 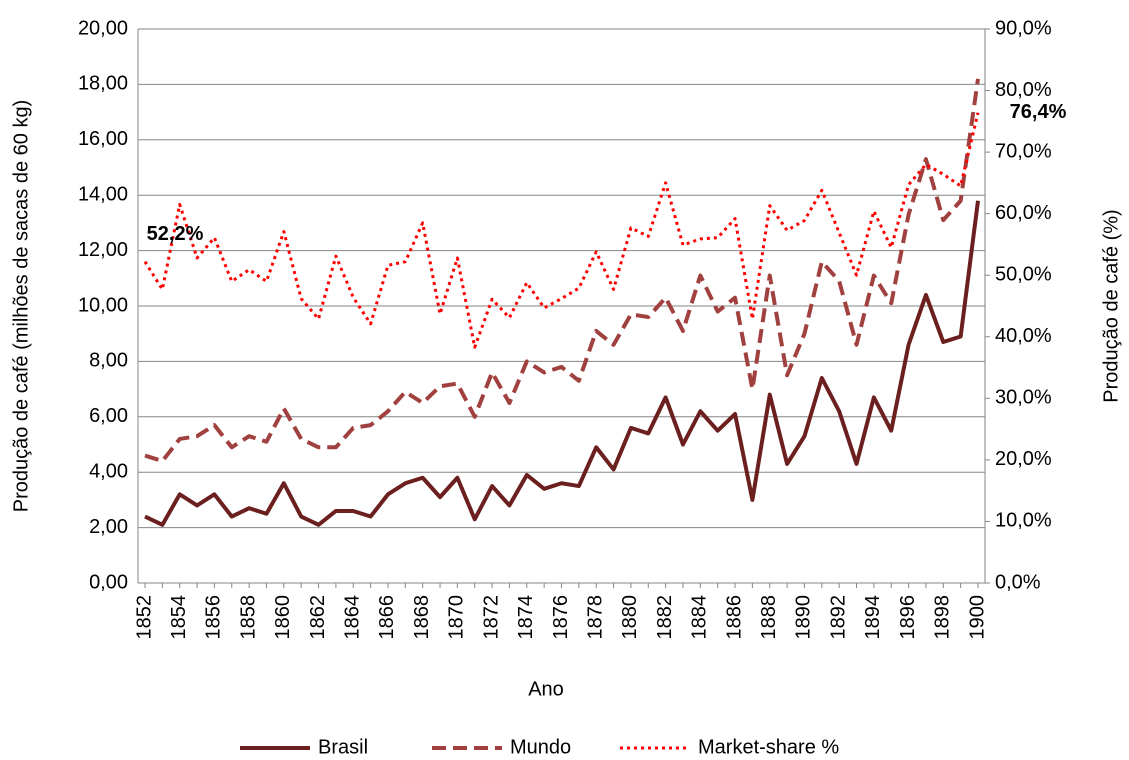 What do you see at coordinates (1023, 151) in the screenshot?
I see `y2-tick-label: 70,0%` at bounding box center [1023, 151].